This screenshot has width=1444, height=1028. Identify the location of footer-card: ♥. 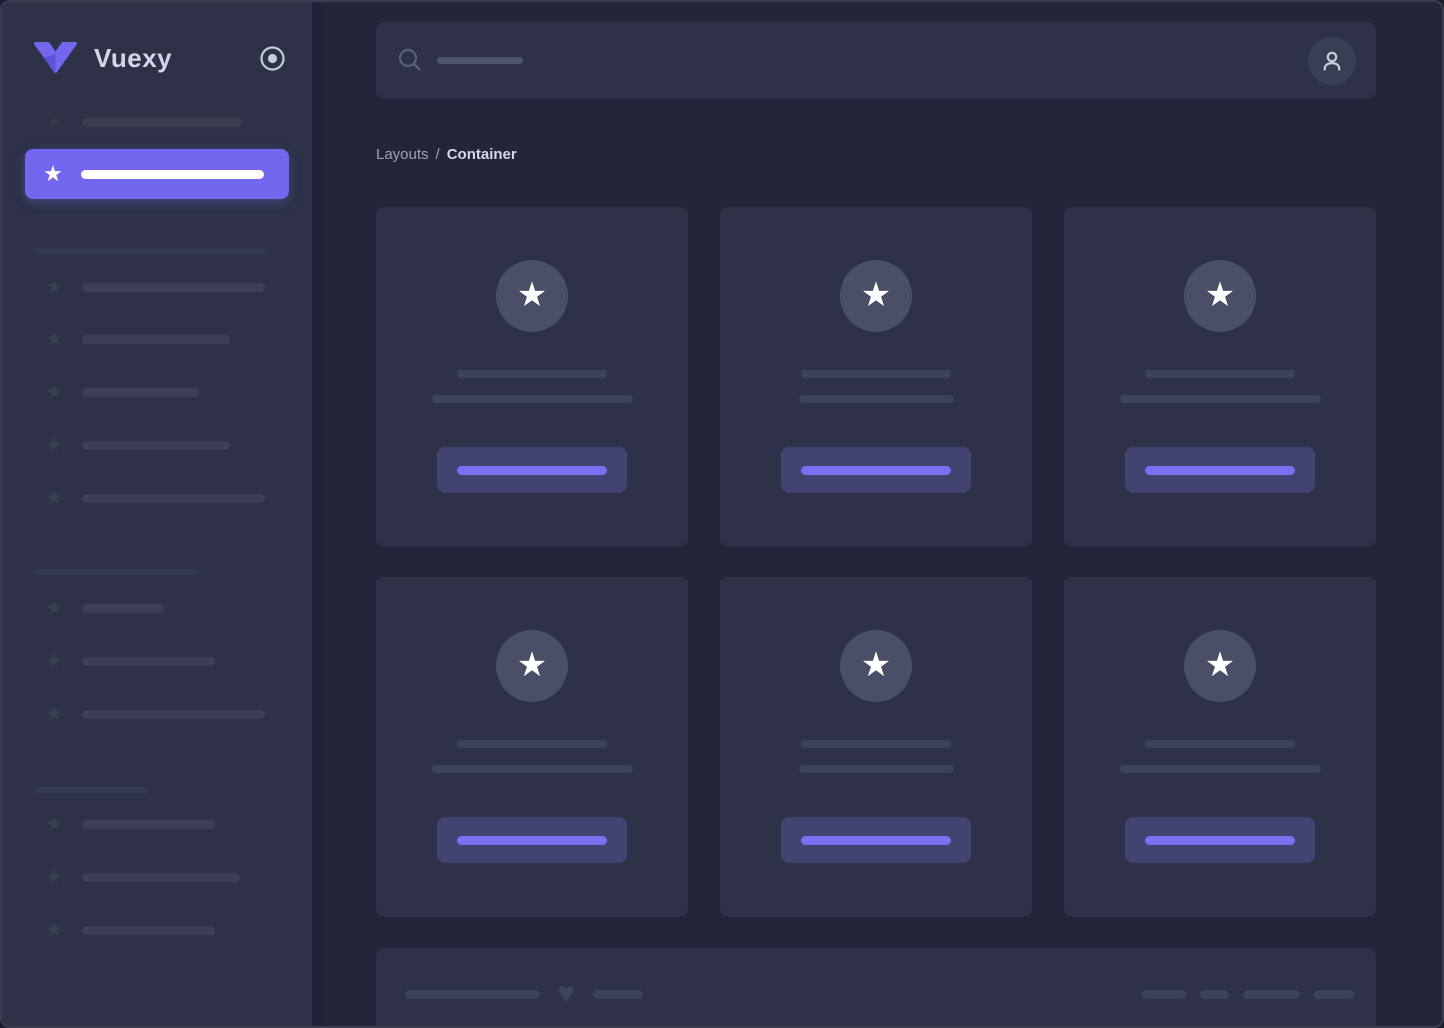
(876, 987).